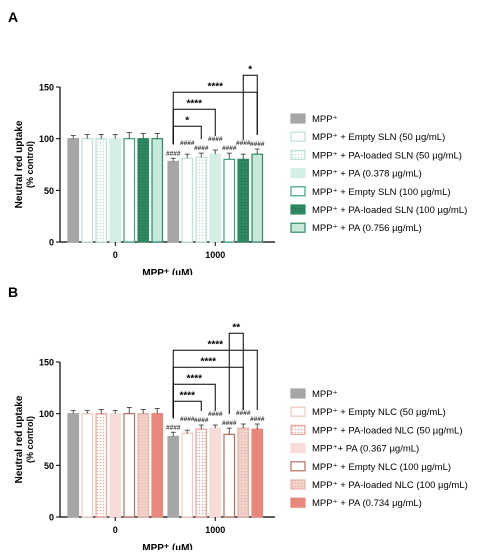 This screenshot has height=555, width=494. What do you see at coordinates (381, 192) in the screenshot?
I see `legend-label: MPP⁺ + Empty SLN (100 µg/mL)` at bounding box center [381, 192].